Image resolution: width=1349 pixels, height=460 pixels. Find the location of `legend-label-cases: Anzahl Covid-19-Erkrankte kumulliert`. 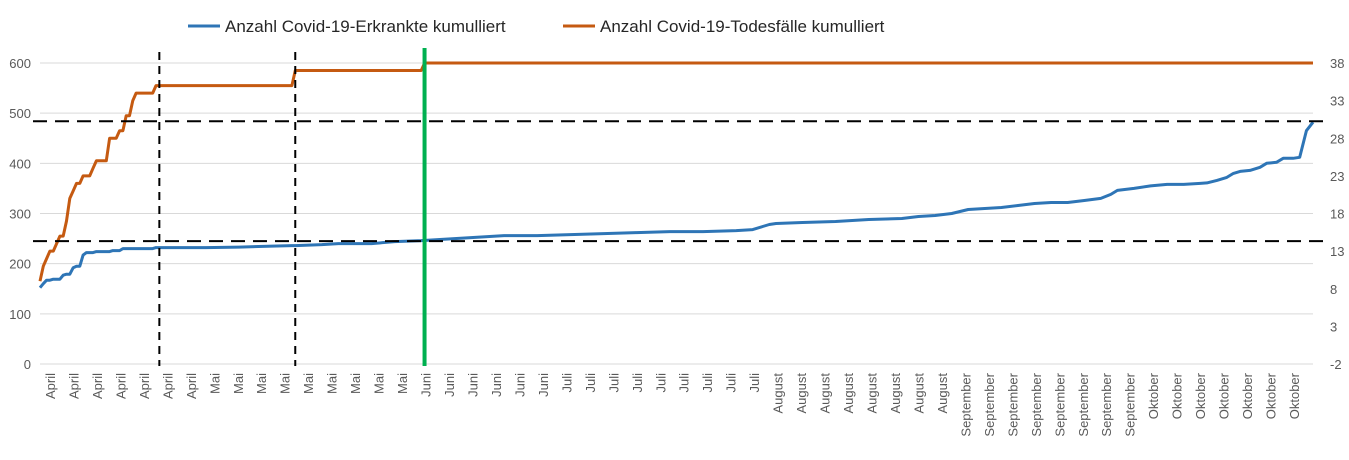

legend-label-cases: Anzahl Covid-19-Erkrankte kumulliert is located at coordinates (365, 26).